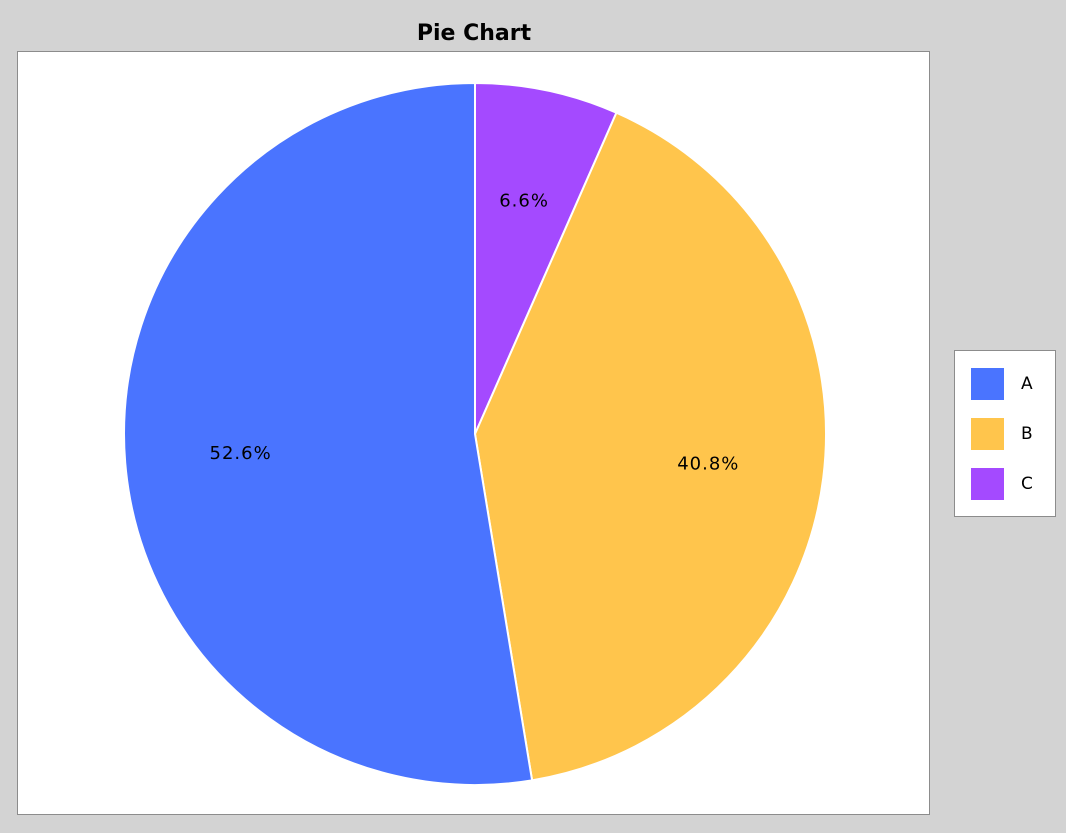  I want to click on legend-item-b: B, so click(1011, 434).